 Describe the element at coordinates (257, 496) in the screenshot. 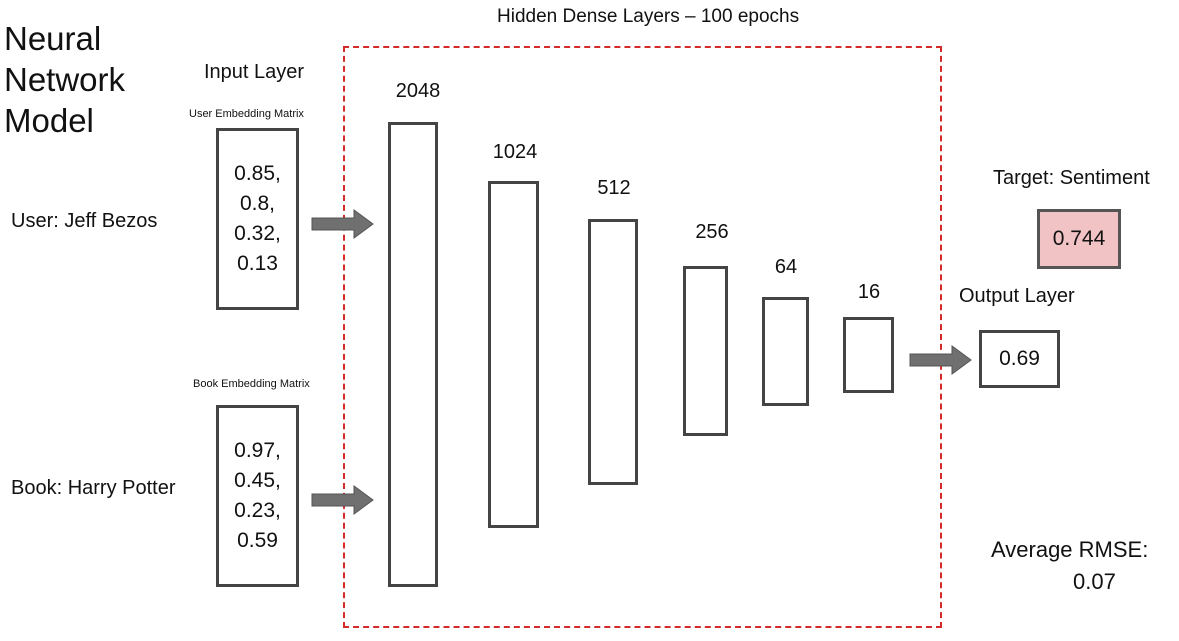

I see `book-embedding-matrix: 0.97, 0.45, 0.23, 0.59` at that location.